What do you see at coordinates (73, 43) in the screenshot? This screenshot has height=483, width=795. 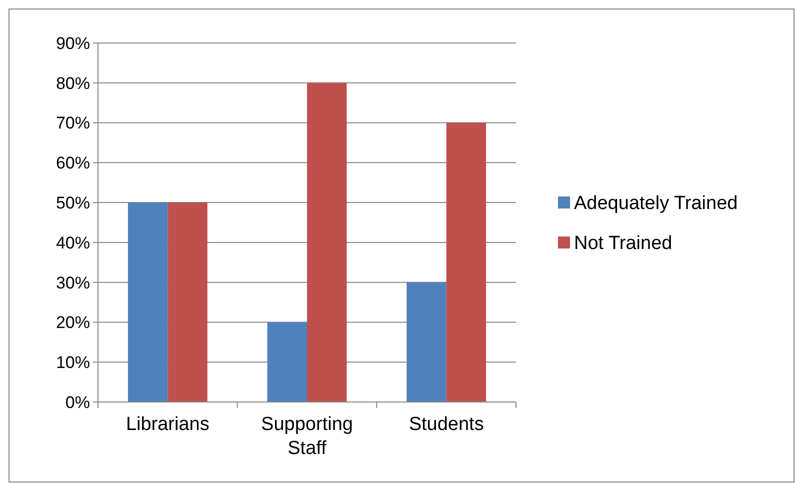 I see `y-tick-label: 90%` at bounding box center [73, 43].